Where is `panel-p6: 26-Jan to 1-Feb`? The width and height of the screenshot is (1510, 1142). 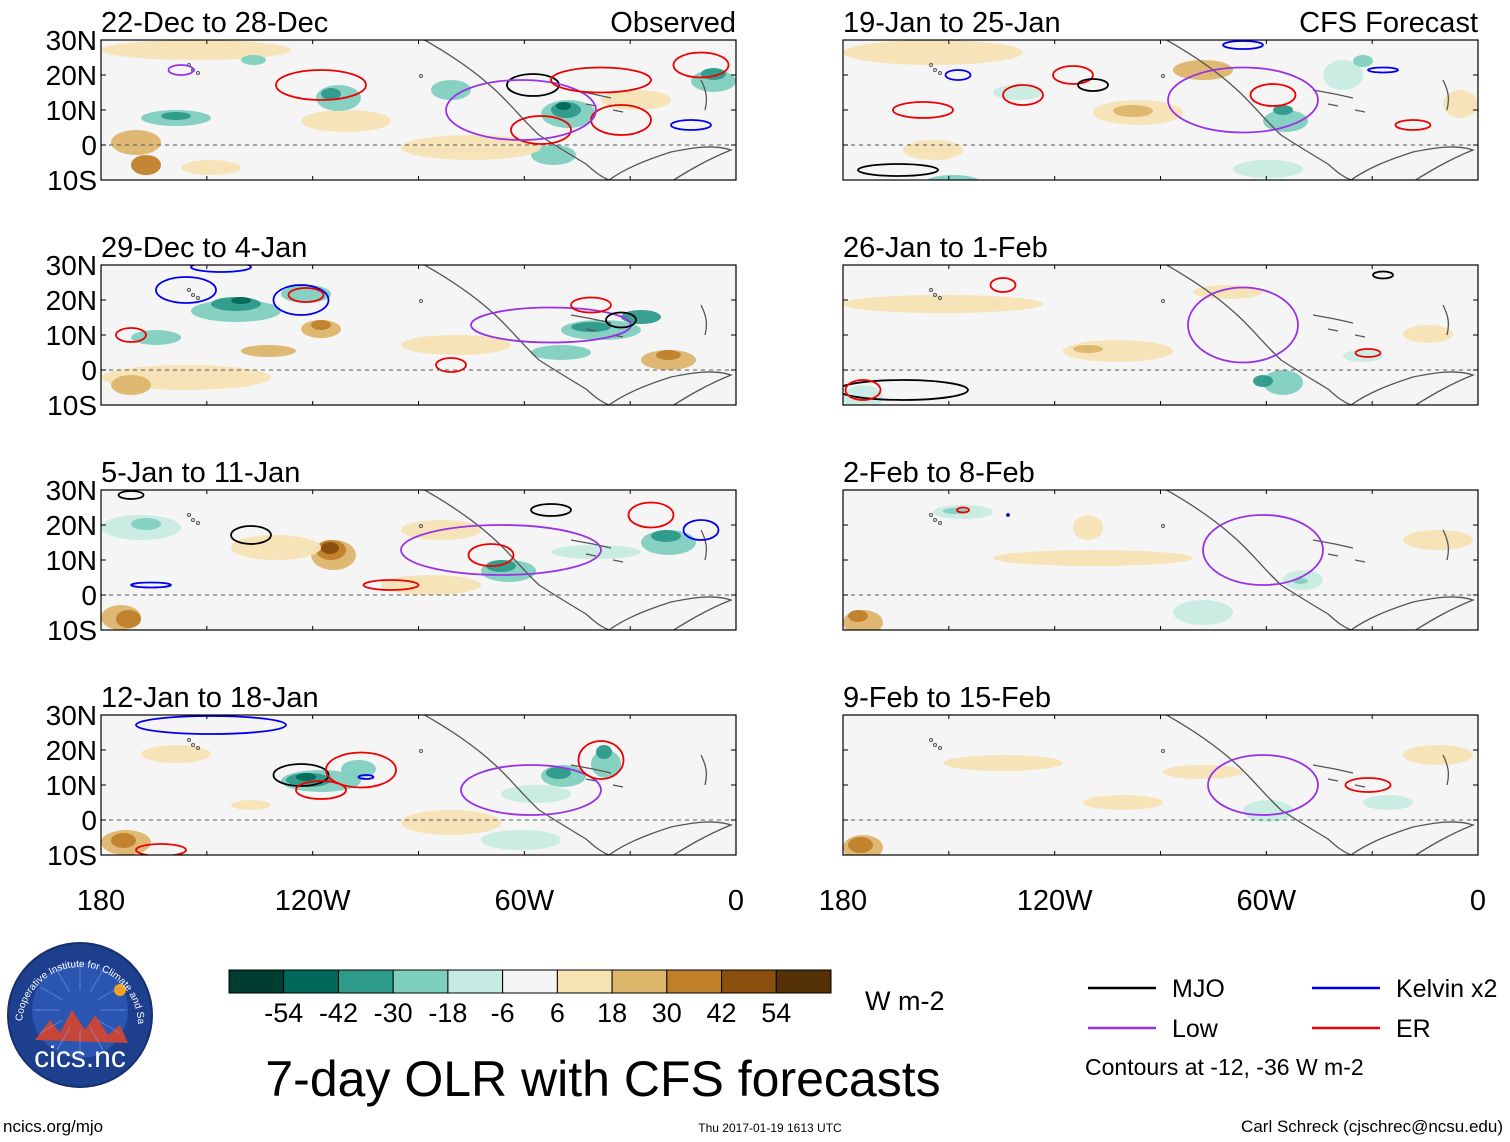
panel-p6: 26-Jan to 1-Feb is located at coordinates (1160, 319).